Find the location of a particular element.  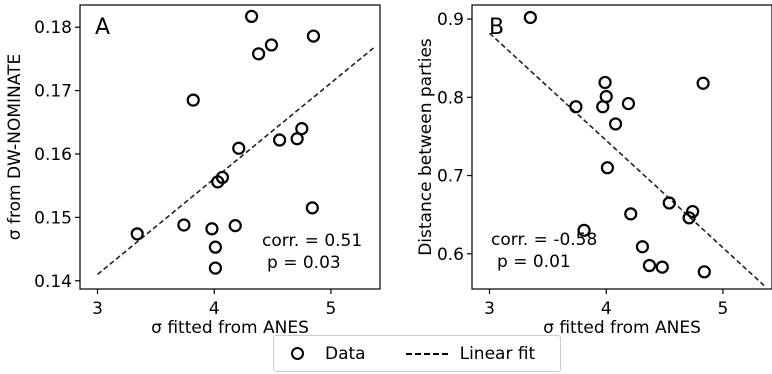

legend-fit-label: Linear fit is located at coordinates (497, 353).